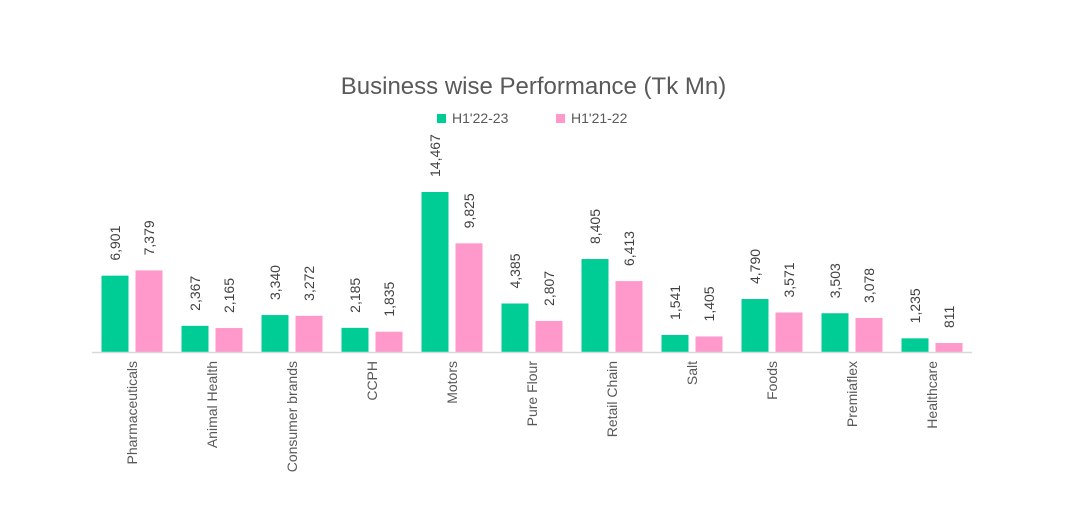  I want to click on x-tick-label-4: Motors, so click(452, 382).